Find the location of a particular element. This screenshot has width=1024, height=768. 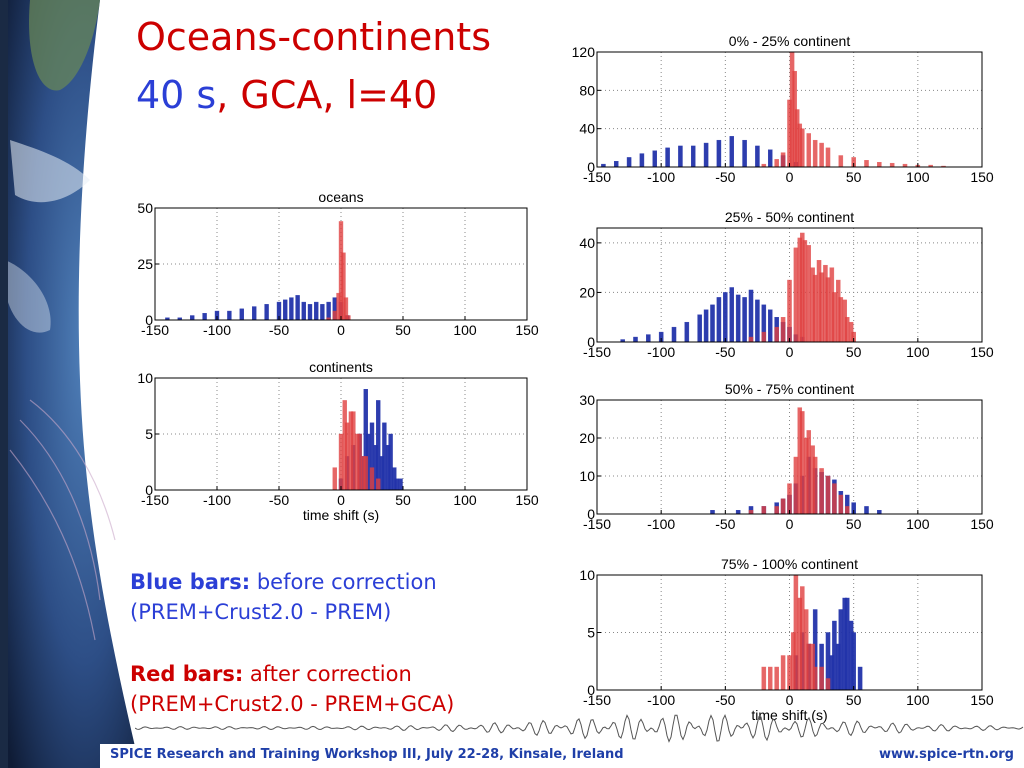

y-tick-label: 120 is located at coordinates (584, 52).